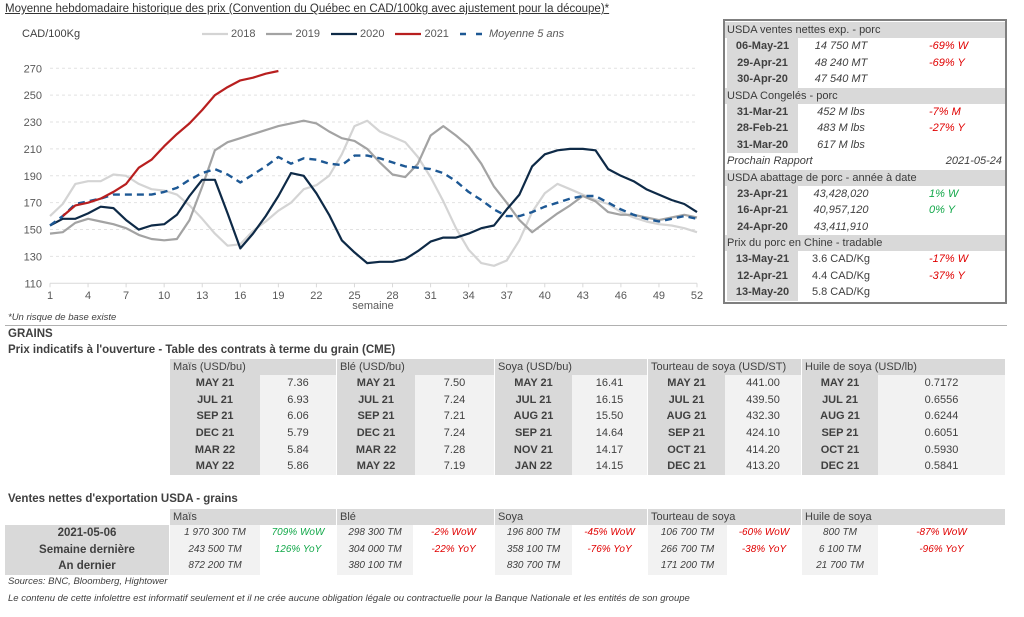 This screenshot has height=617, width=1024. I want to click on y-tick-label: 190, so click(33, 177).